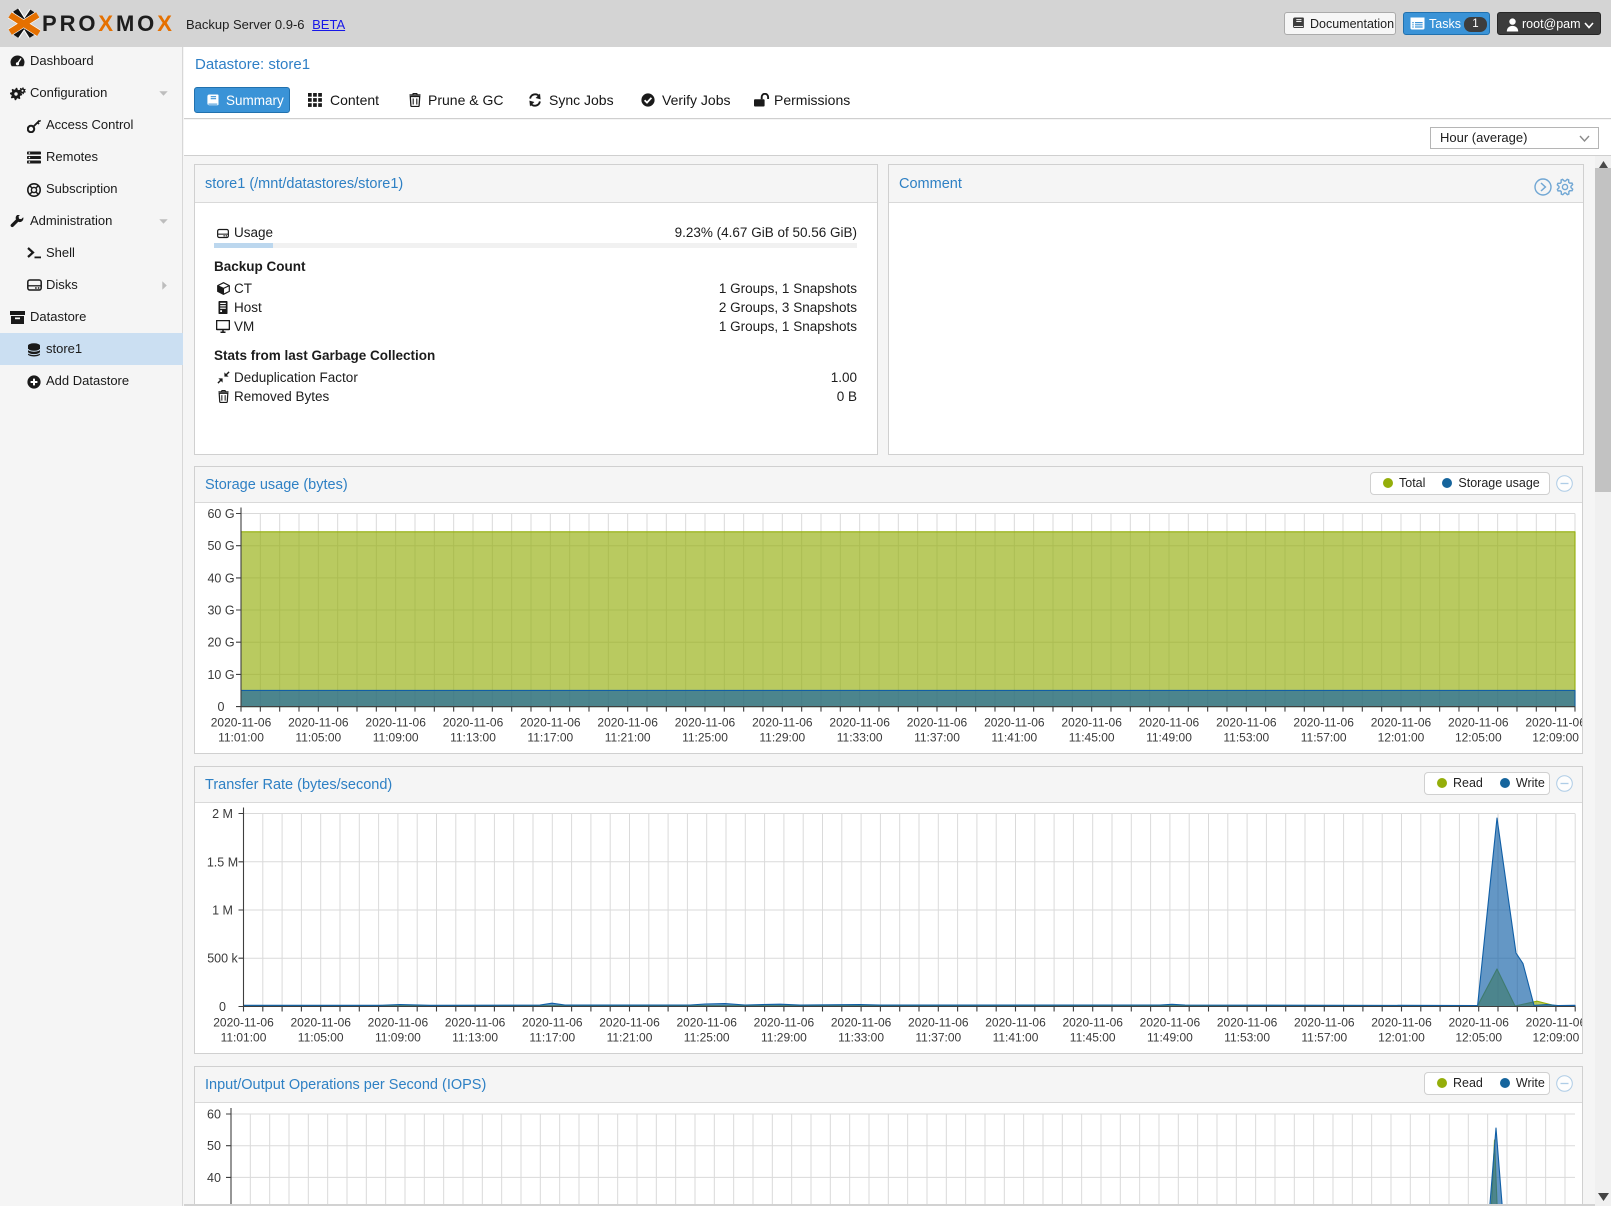 The width and height of the screenshot is (1611, 1206). Describe the element at coordinates (214, 1146) in the screenshot. I see `svg-text: 50` at that location.